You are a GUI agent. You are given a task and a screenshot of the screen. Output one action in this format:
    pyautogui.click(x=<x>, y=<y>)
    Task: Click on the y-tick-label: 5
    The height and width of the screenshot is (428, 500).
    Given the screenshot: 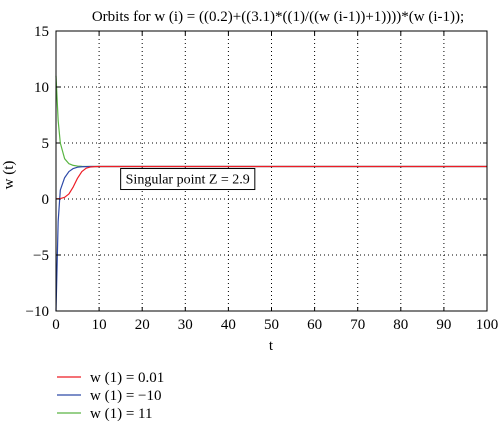 What is the action you would take?
    pyautogui.click(x=46, y=144)
    